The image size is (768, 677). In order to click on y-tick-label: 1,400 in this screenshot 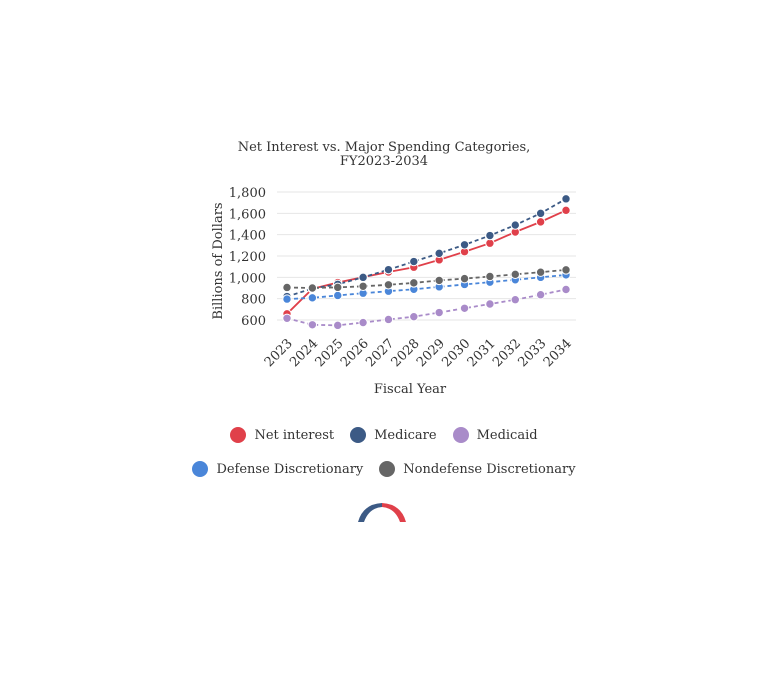, I will do `click(247, 236)`.